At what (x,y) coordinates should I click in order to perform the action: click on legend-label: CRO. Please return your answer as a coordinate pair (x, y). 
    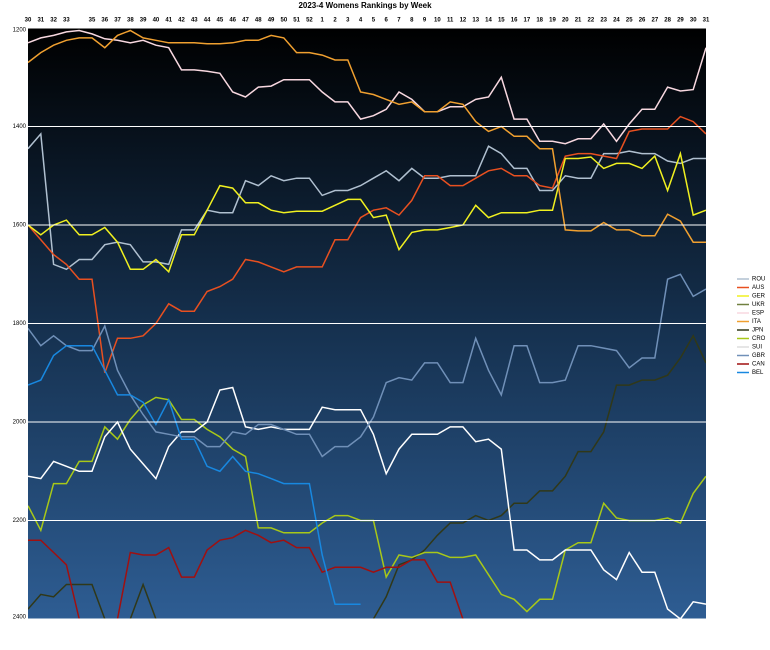
    Looking at the image, I should click on (759, 339).